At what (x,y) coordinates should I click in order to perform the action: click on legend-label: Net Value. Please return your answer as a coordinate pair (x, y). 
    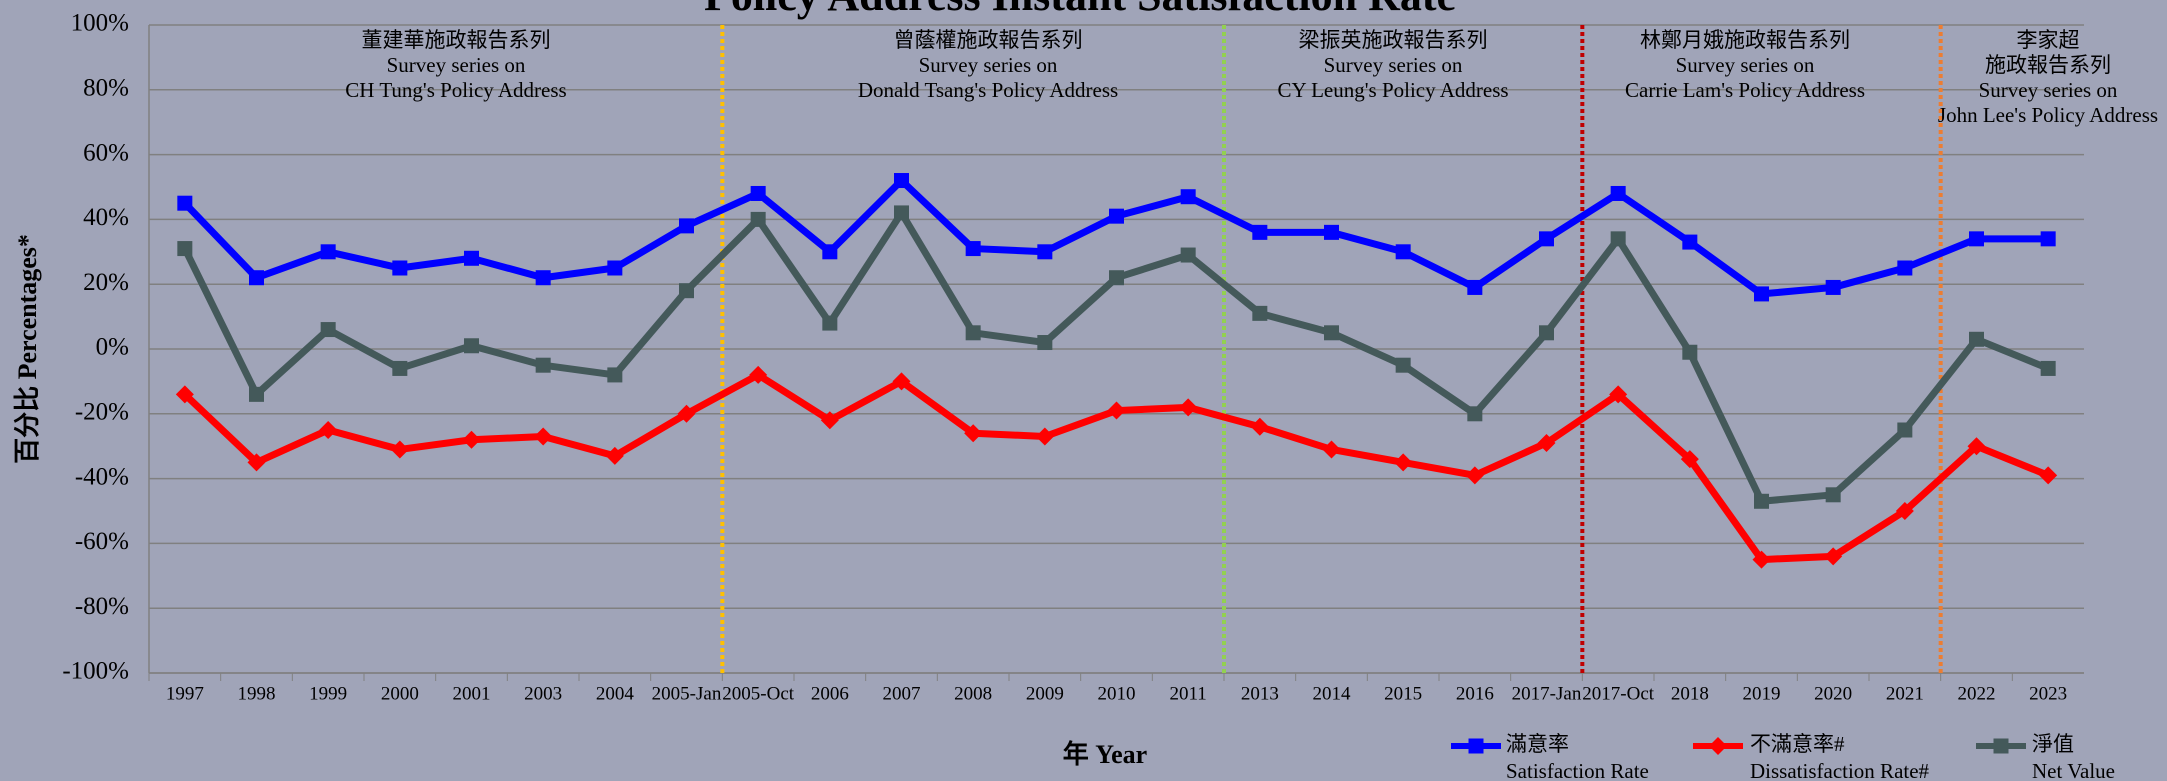
    Looking at the image, I should click on (2073, 770).